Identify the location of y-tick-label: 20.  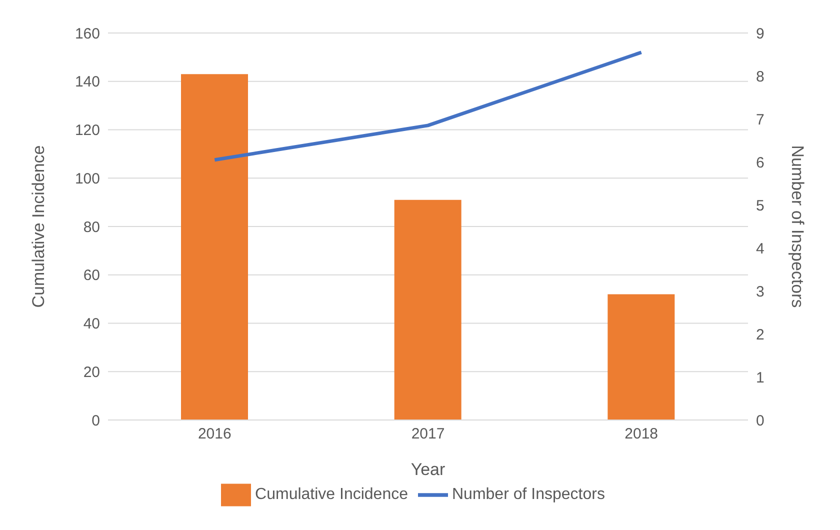
(91, 372).